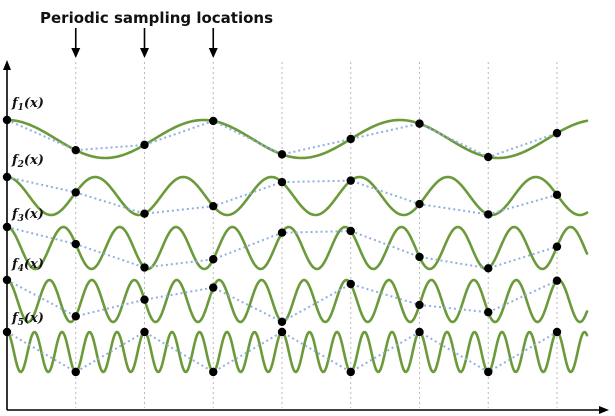 The image size is (615, 416). Describe the element at coordinates (27, 104) in the screenshot. I see `label-f1: f1(x)` at that location.